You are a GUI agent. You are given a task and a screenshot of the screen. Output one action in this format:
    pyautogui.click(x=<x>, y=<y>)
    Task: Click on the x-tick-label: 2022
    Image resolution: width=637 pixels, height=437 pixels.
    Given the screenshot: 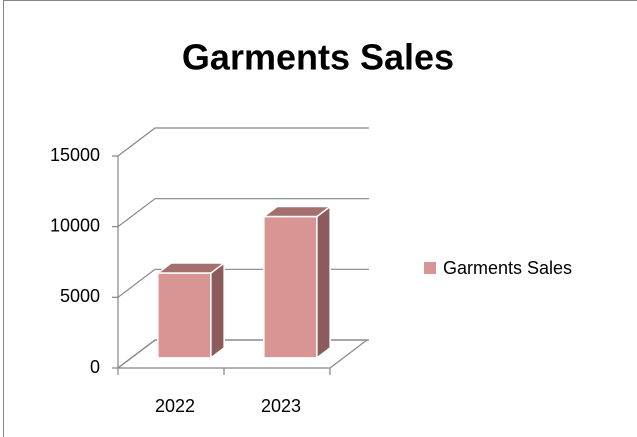 What is the action you would take?
    pyautogui.click(x=175, y=406)
    